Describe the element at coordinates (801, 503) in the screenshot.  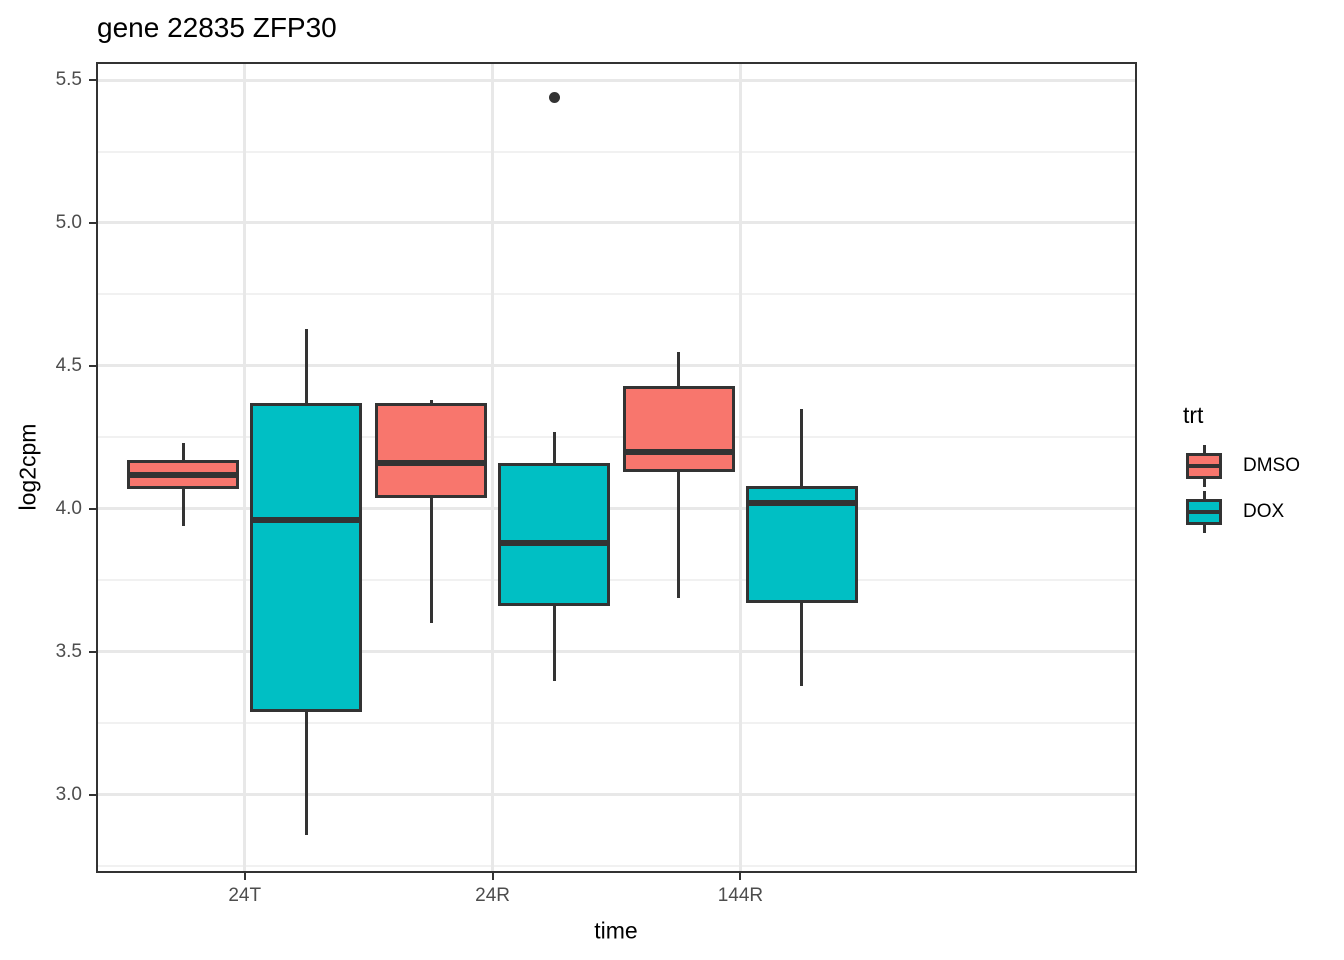
I see `median-dox-144r` at that location.